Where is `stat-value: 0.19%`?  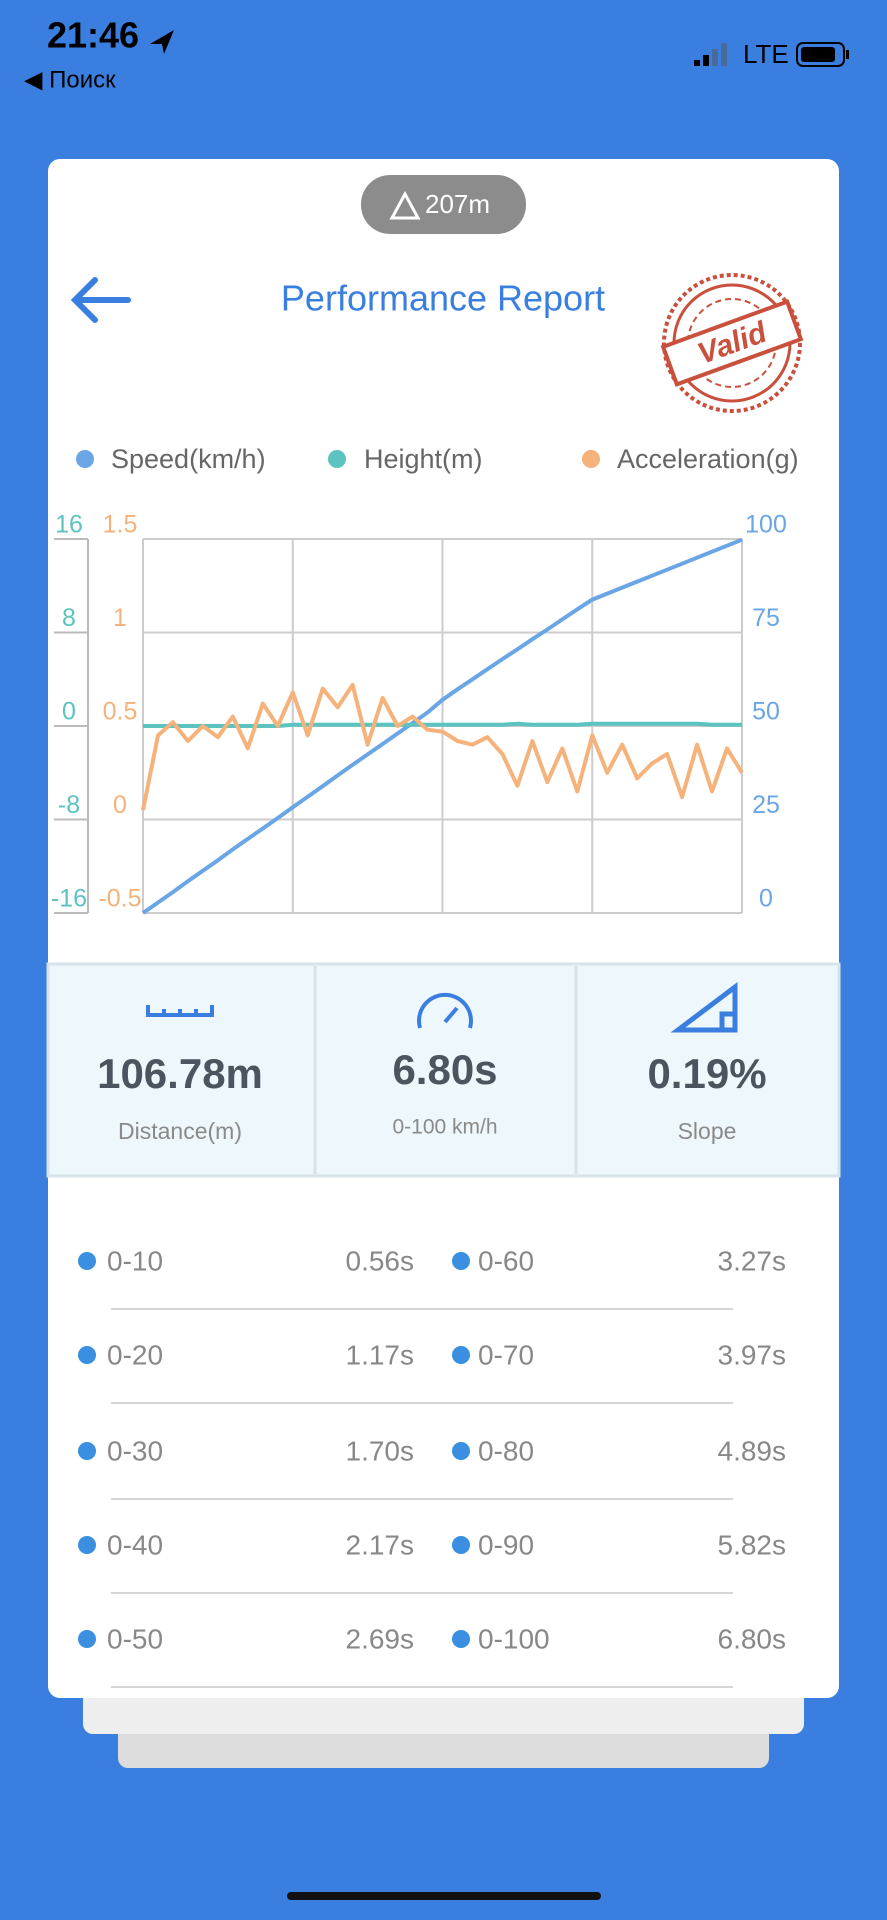
stat-value: 0.19% is located at coordinates (706, 1073).